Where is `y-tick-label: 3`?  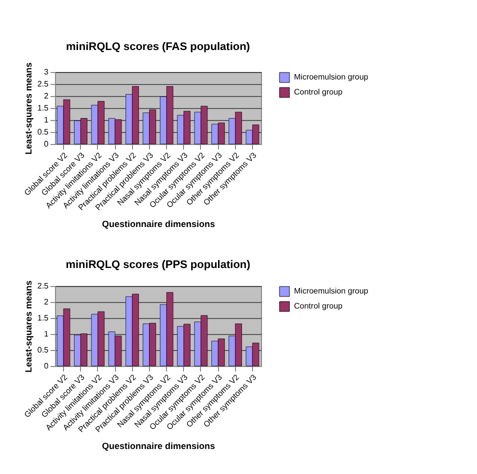 y-tick-label: 3 is located at coordinates (47, 72).